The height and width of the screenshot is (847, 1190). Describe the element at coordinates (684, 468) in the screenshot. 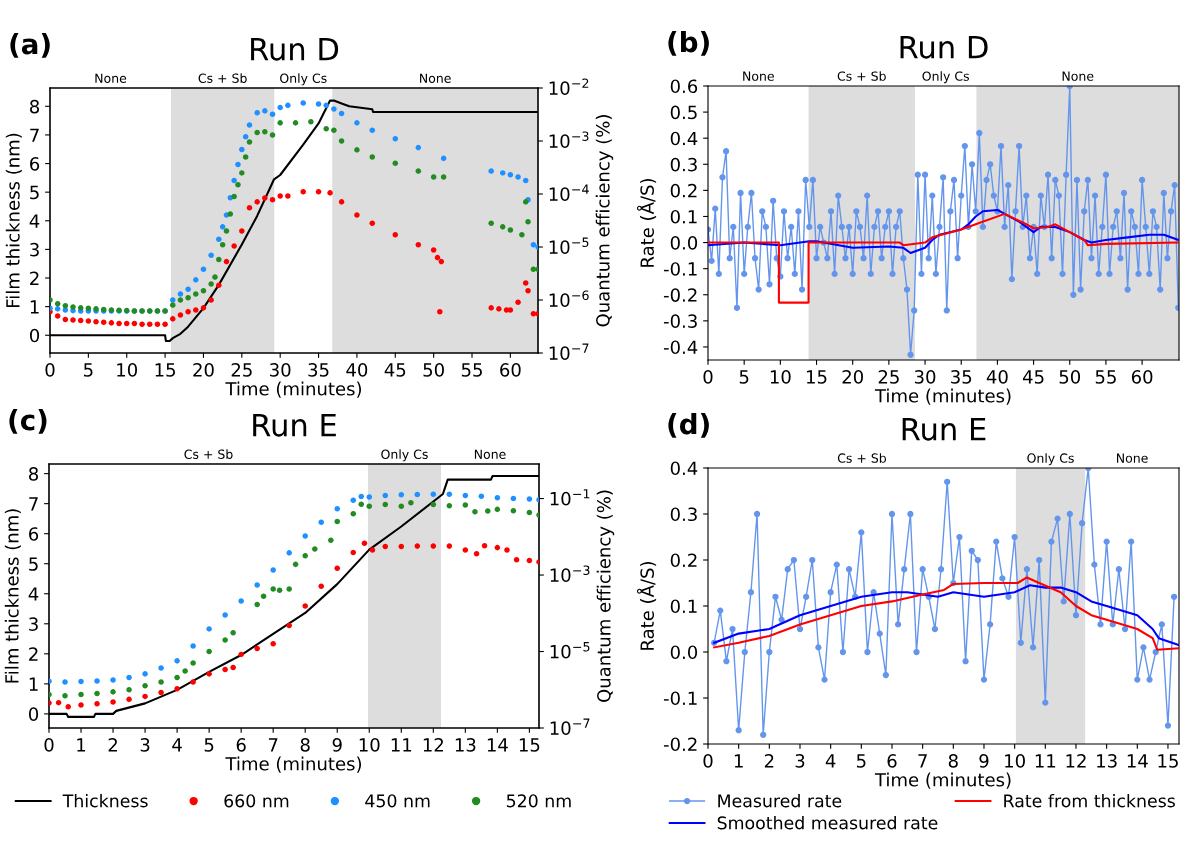

I see `y-tick-label: 0.4` at that location.